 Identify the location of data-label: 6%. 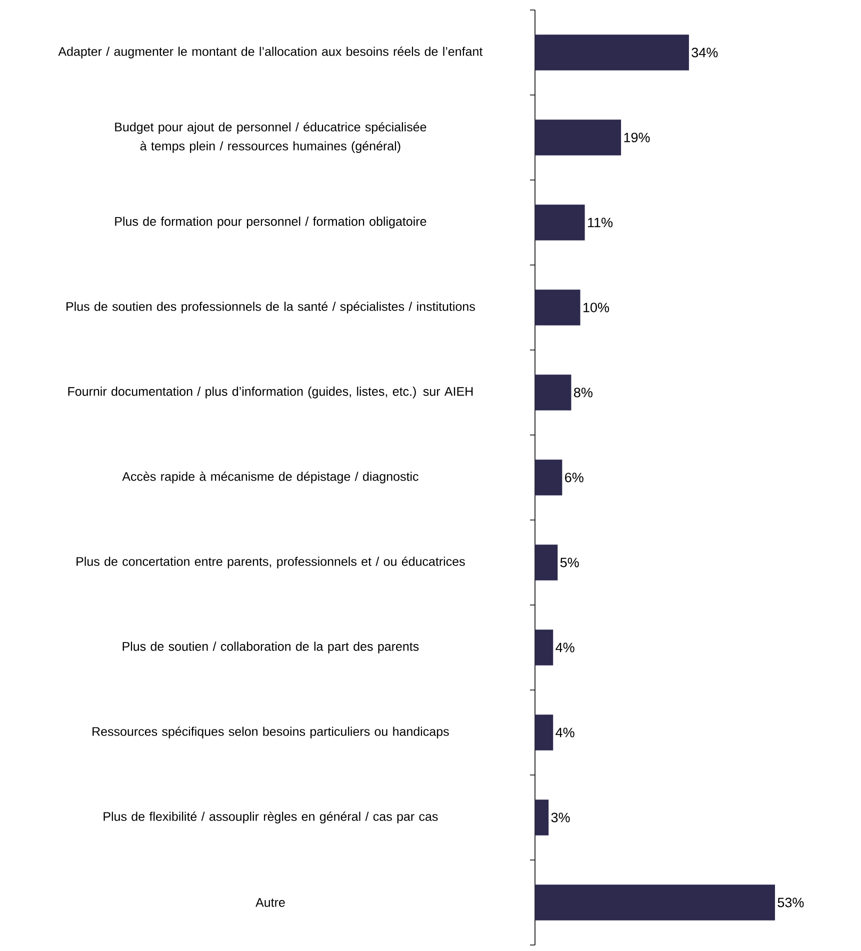
(574, 477).